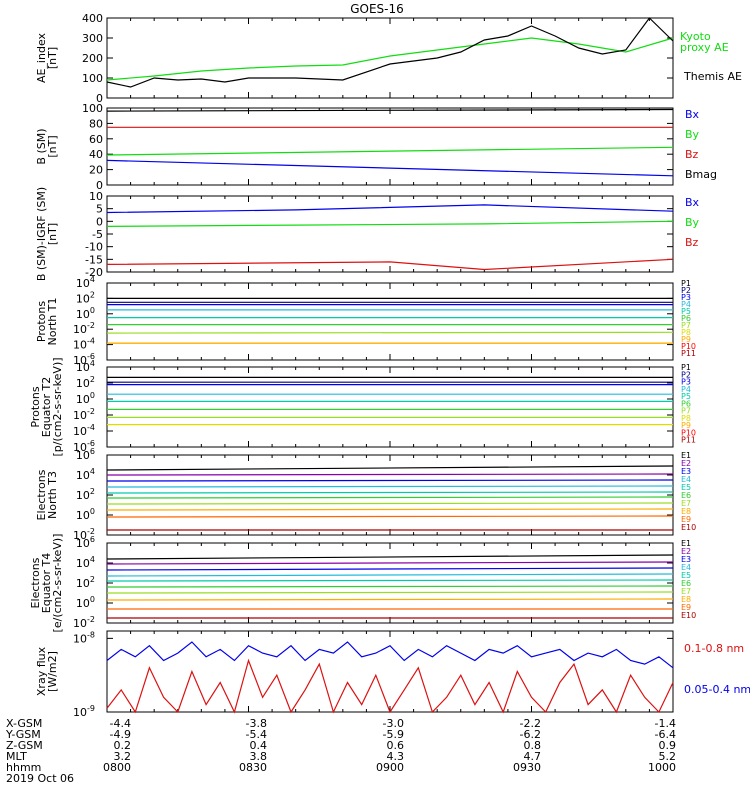 The width and height of the screenshot is (750, 800). What do you see at coordinates (84, 637) in the screenshot?
I see `y-tick-label: 10⁻⁸` at bounding box center [84, 637].